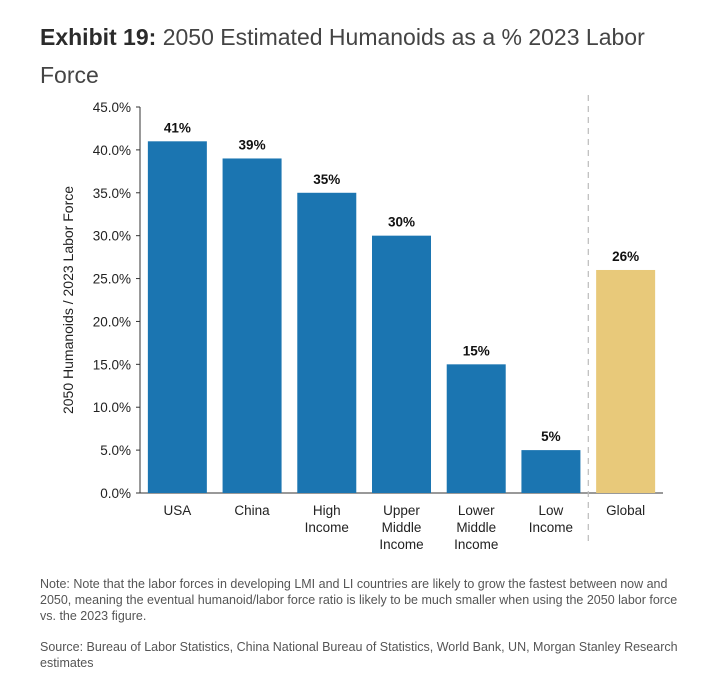 The image size is (713, 679). What do you see at coordinates (476, 510) in the screenshot?
I see `category-label-line: Lower` at bounding box center [476, 510].